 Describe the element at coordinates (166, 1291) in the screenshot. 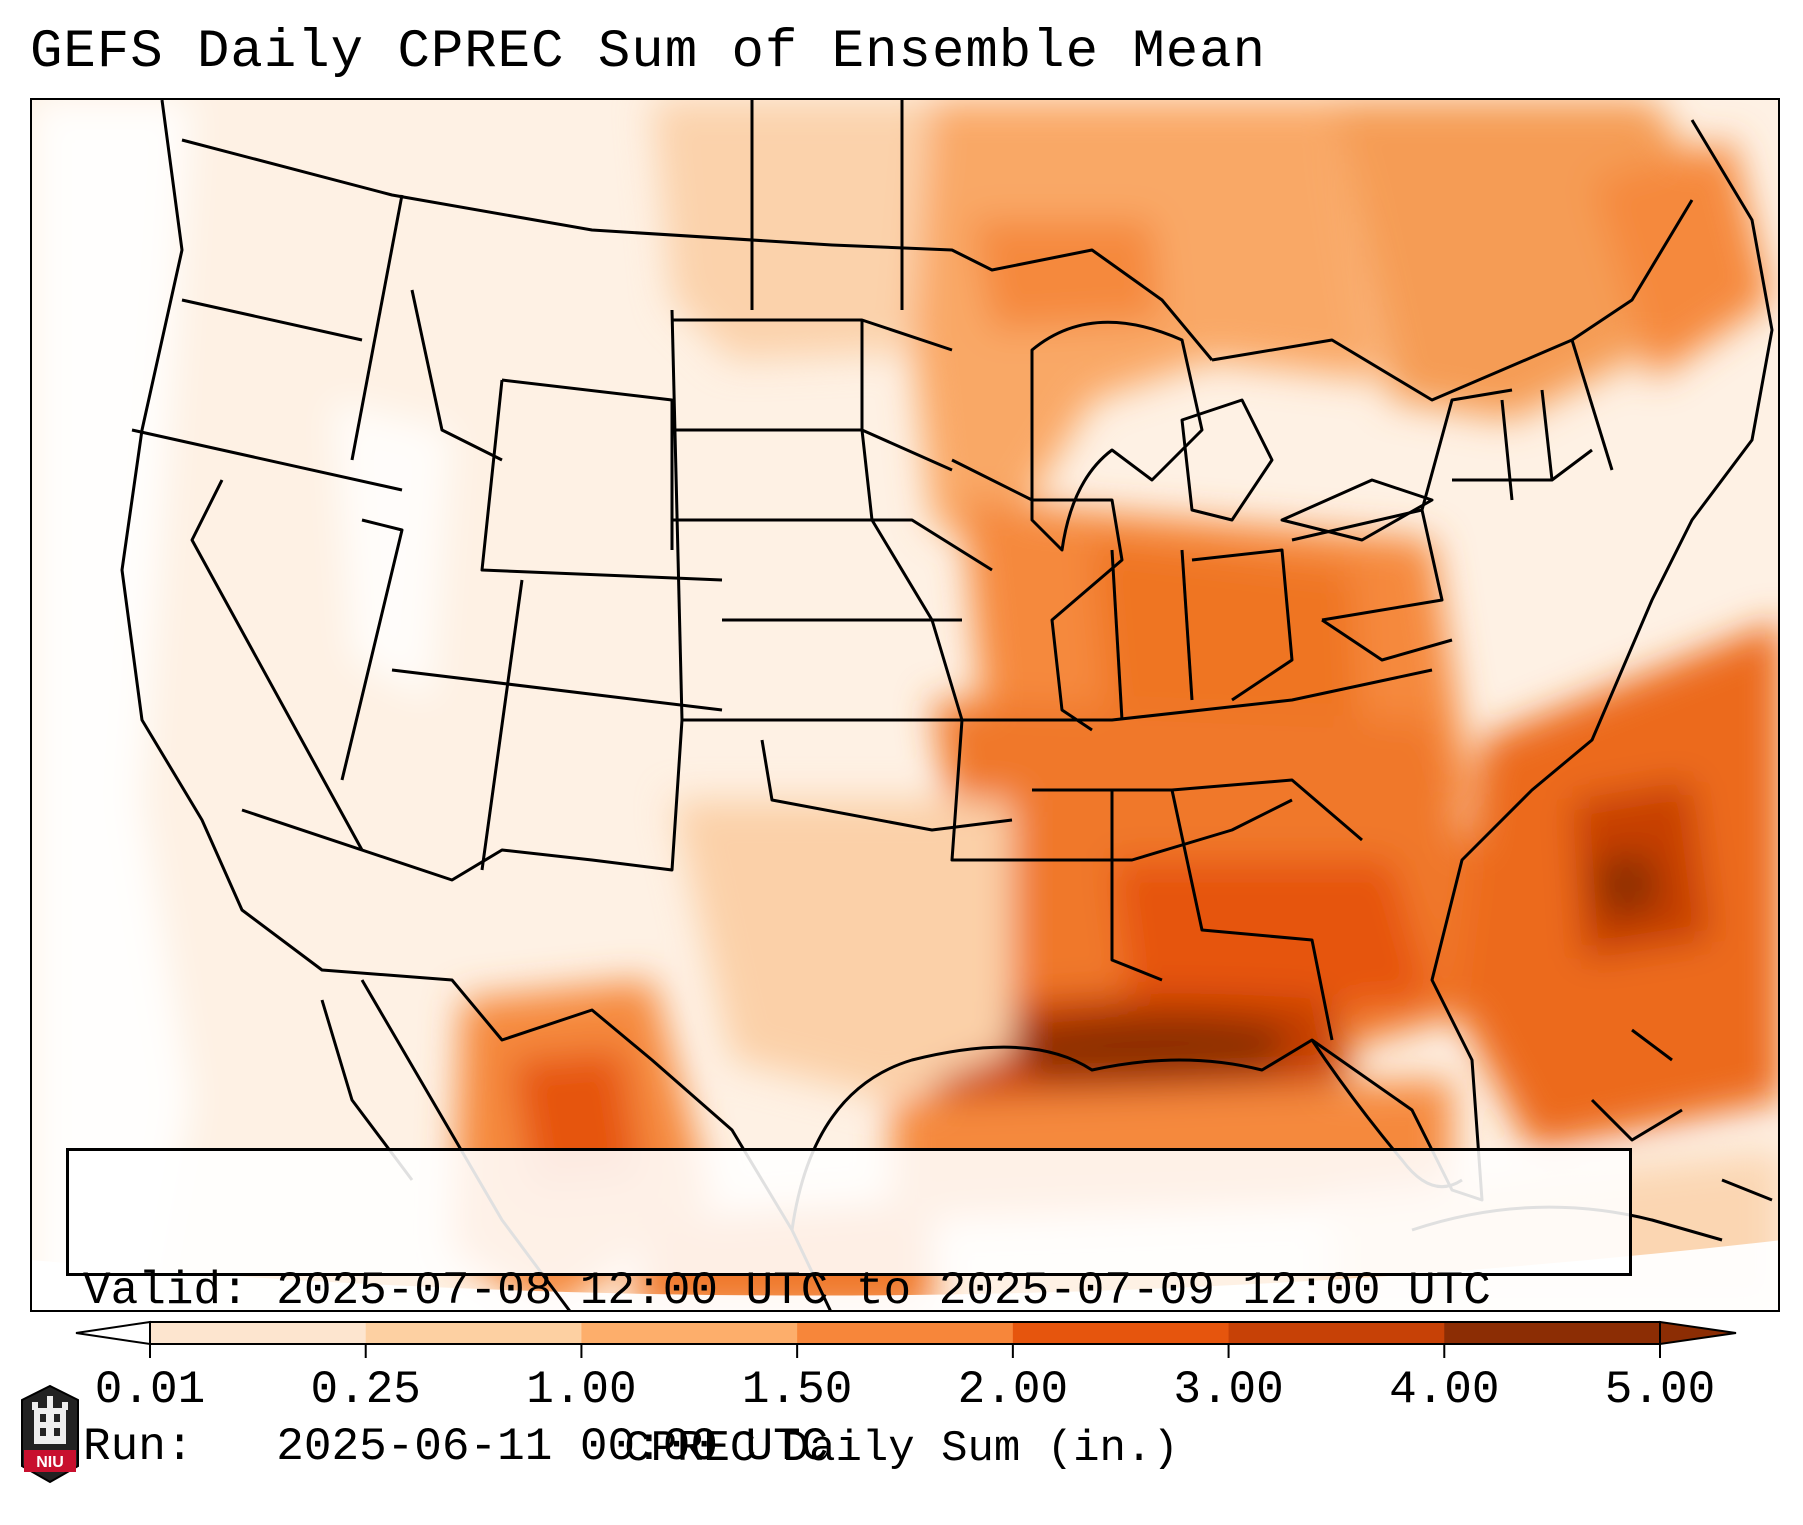

I see `valid-label: Valid:` at that location.